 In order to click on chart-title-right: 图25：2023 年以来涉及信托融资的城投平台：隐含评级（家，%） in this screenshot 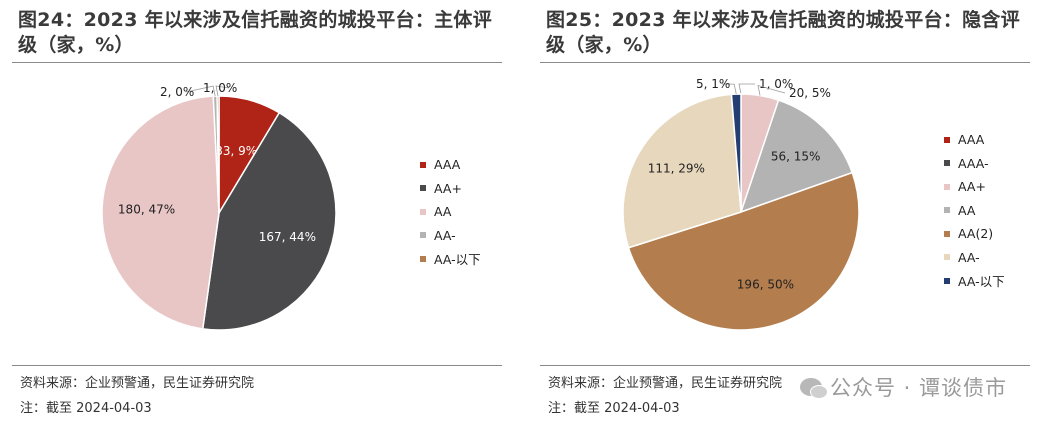, I will do `click(783, 32)`.